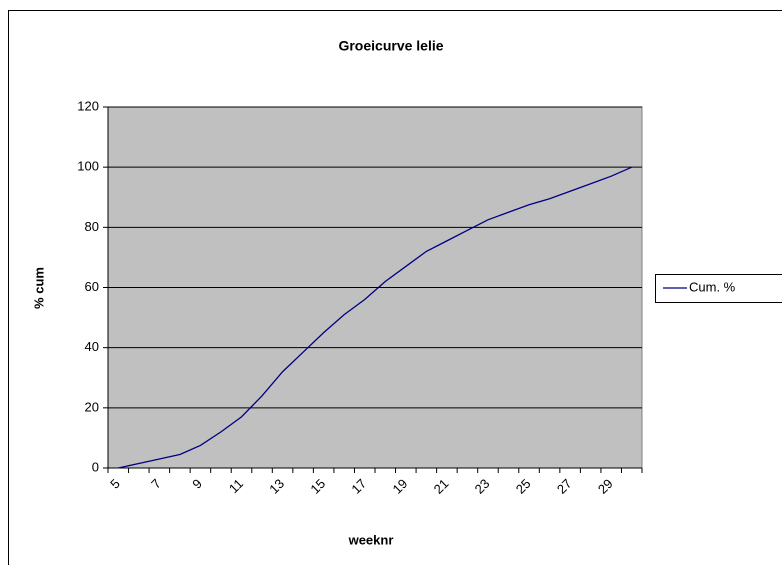 This screenshot has width=782, height=565. Describe the element at coordinates (390, 46) in the screenshot. I see `chart-title: Groeicurve lelie` at that location.